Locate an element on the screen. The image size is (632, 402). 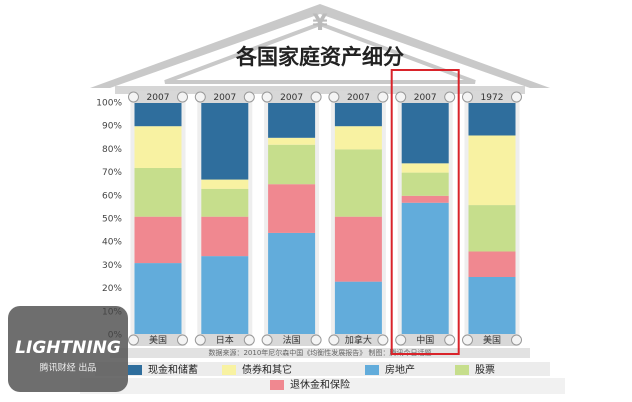
watermark-bg is located at coordinates (68, 349).